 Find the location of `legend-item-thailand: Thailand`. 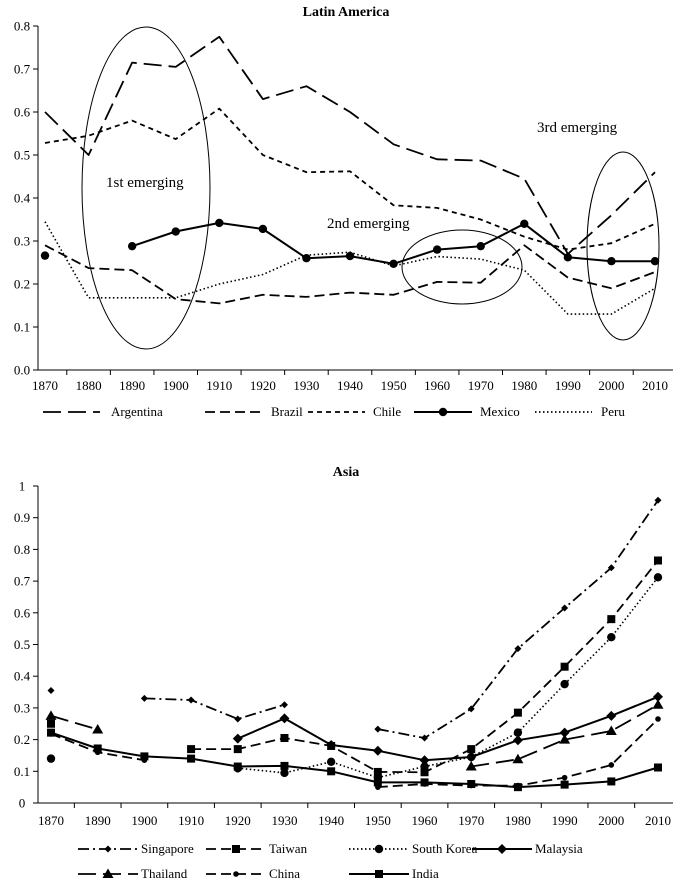

legend-item-thailand: Thailand is located at coordinates (133, 873).